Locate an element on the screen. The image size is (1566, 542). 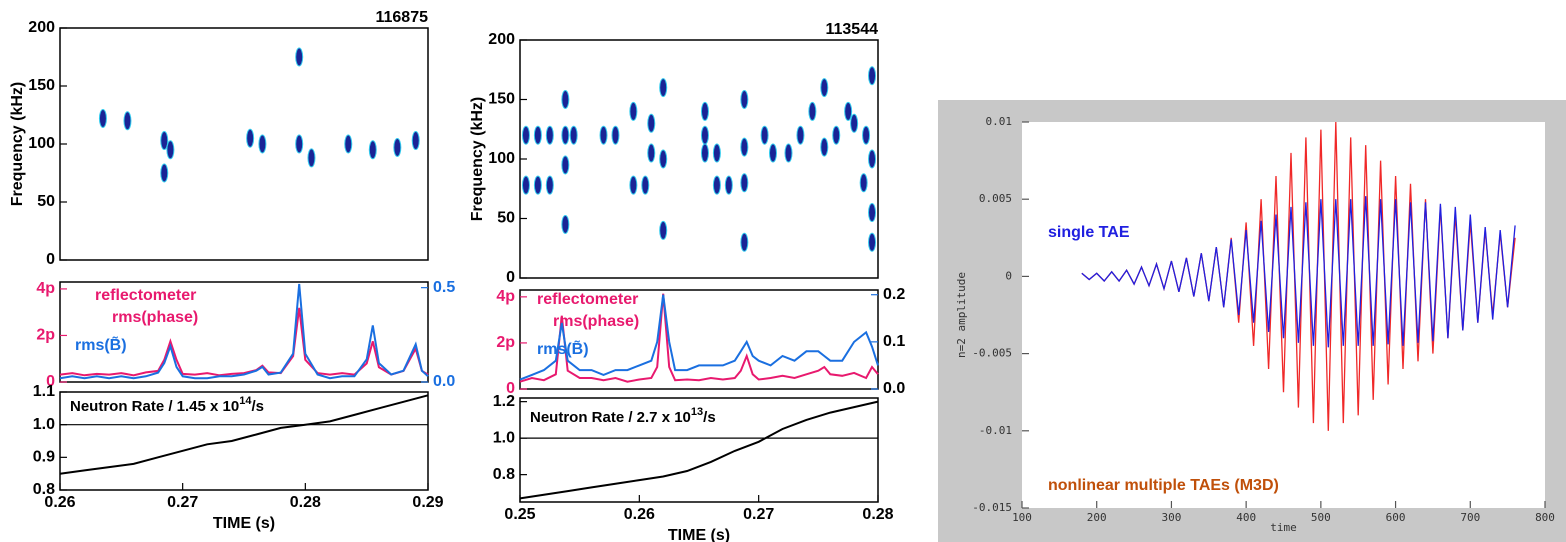
annotation: reflectometer is located at coordinates (587, 299).